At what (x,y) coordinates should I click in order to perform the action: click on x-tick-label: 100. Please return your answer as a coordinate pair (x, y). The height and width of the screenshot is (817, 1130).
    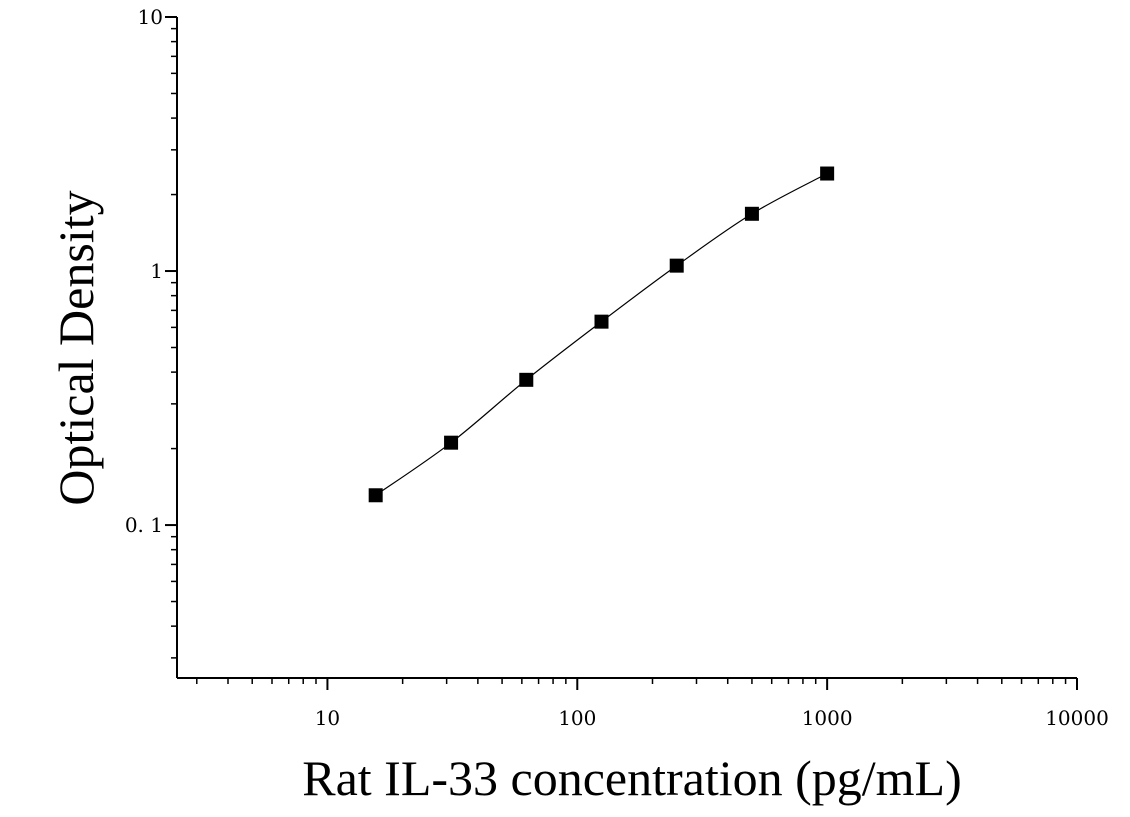
    Looking at the image, I should click on (577, 718).